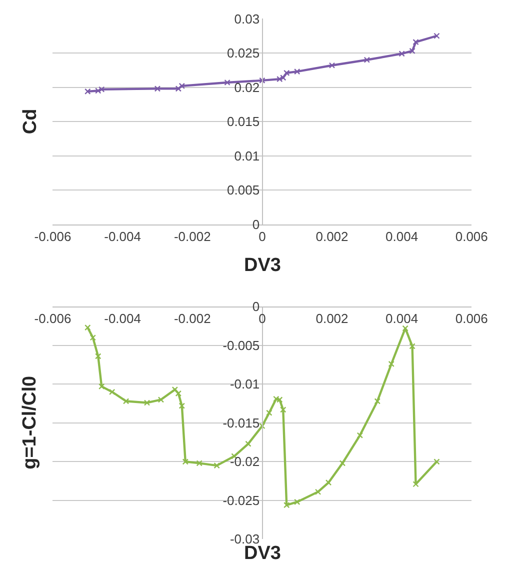 The image size is (510, 574). What do you see at coordinates (245, 462) in the screenshot?
I see `y-tick-label: -0.02` at bounding box center [245, 462].